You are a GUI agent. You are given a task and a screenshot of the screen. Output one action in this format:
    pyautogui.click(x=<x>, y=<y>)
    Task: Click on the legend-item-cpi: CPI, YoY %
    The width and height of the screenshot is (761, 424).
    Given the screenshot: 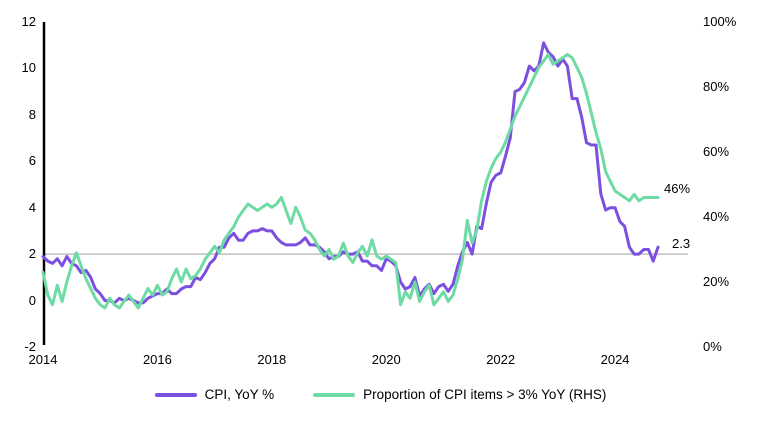 What is the action you would take?
    pyautogui.click(x=214, y=394)
    